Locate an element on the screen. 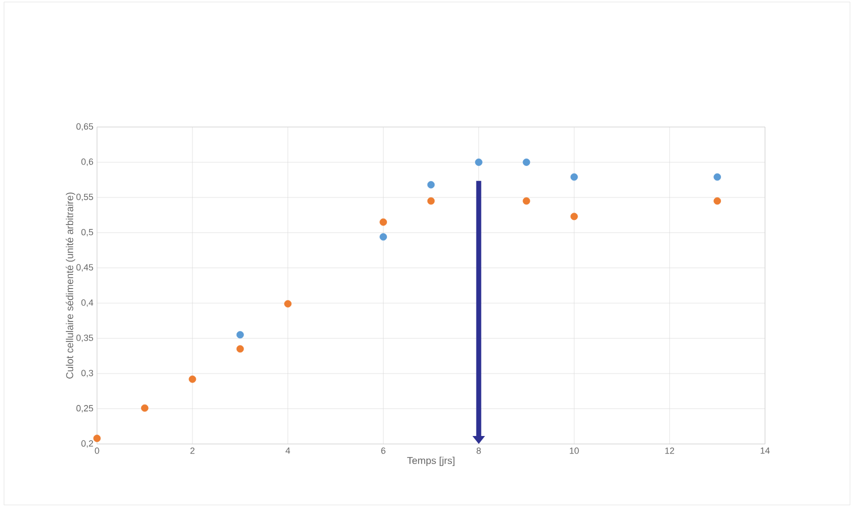  x-tick-label: 2 is located at coordinates (192, 451).